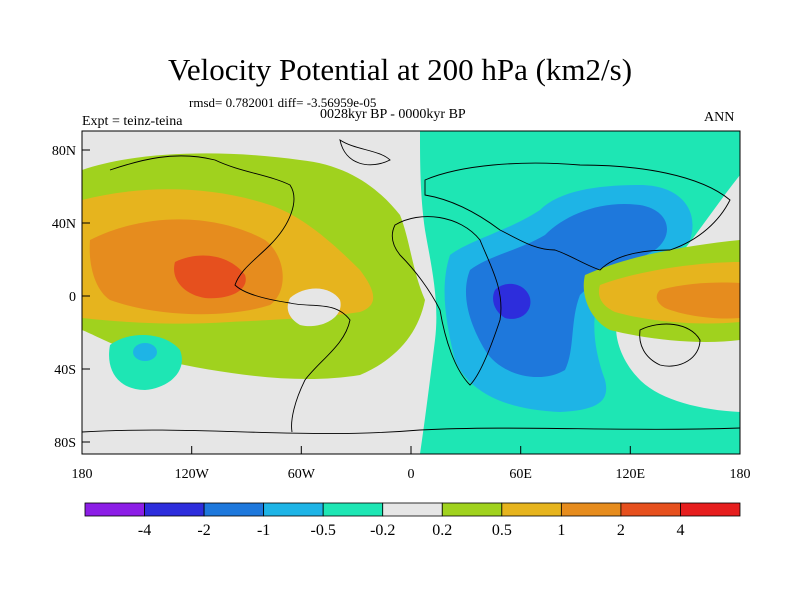  What do you see at coordinates (719, 117) in the screenshot?
I see `season-label: ANN` at bounding box center [719, 117].